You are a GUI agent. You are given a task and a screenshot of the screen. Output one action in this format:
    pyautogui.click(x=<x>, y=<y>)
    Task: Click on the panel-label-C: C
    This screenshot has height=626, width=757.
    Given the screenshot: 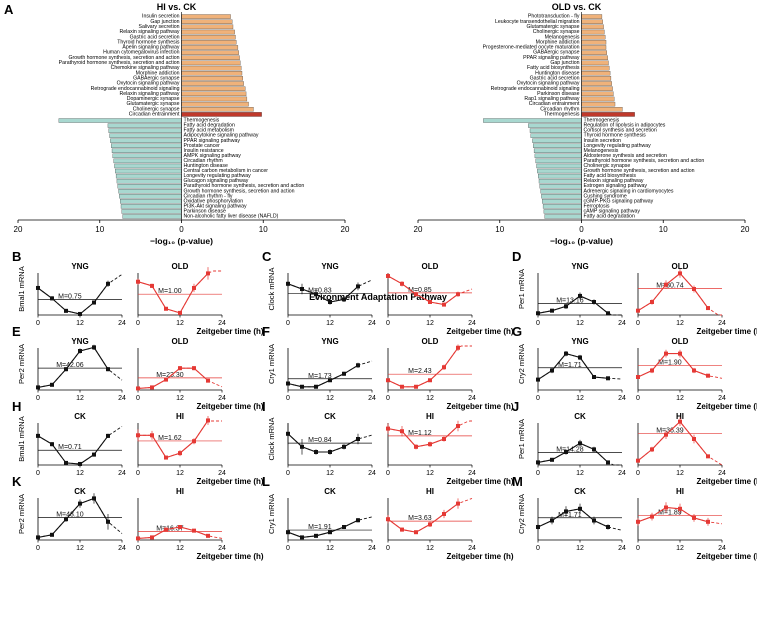 What is the action you would take?
    pyautogui.click(x=267, y=256)
    